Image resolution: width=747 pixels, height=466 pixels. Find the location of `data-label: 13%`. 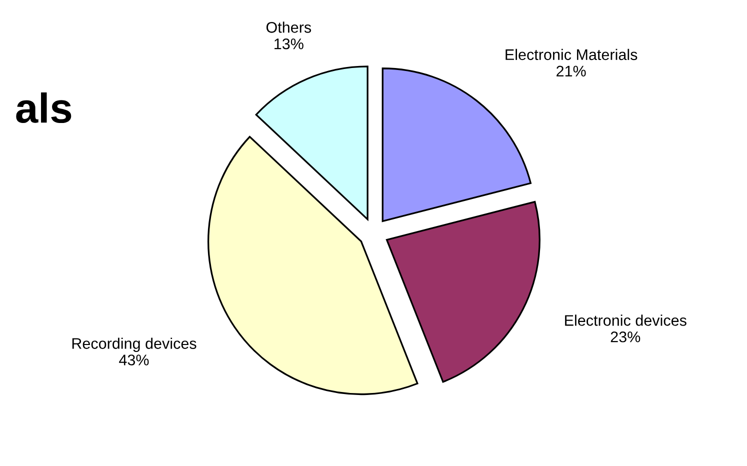

data-label: 13% is located at coordinates (289, 44).